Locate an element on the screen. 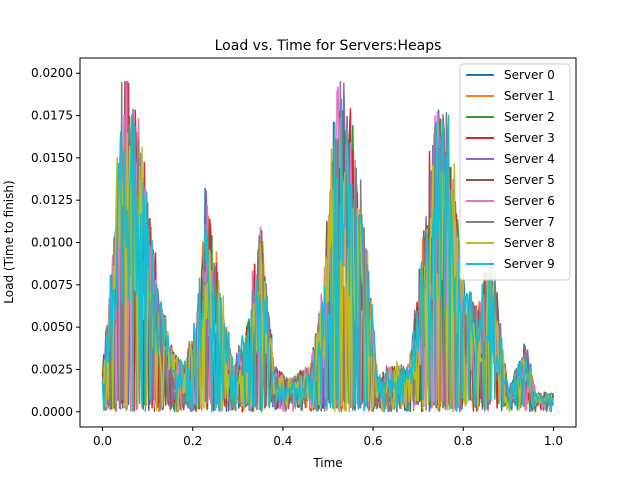 The image size is (640, 480). legend-label: Server 8 is located at coordinates (529, 243).